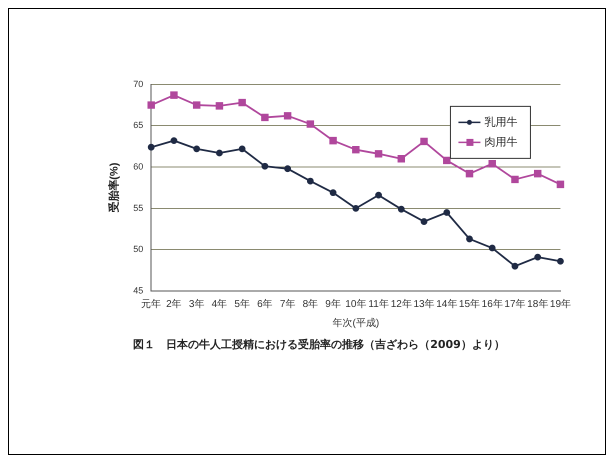 The image size is (612, 461). I want to click on x-tick-label: 17年, so click(515, 304).